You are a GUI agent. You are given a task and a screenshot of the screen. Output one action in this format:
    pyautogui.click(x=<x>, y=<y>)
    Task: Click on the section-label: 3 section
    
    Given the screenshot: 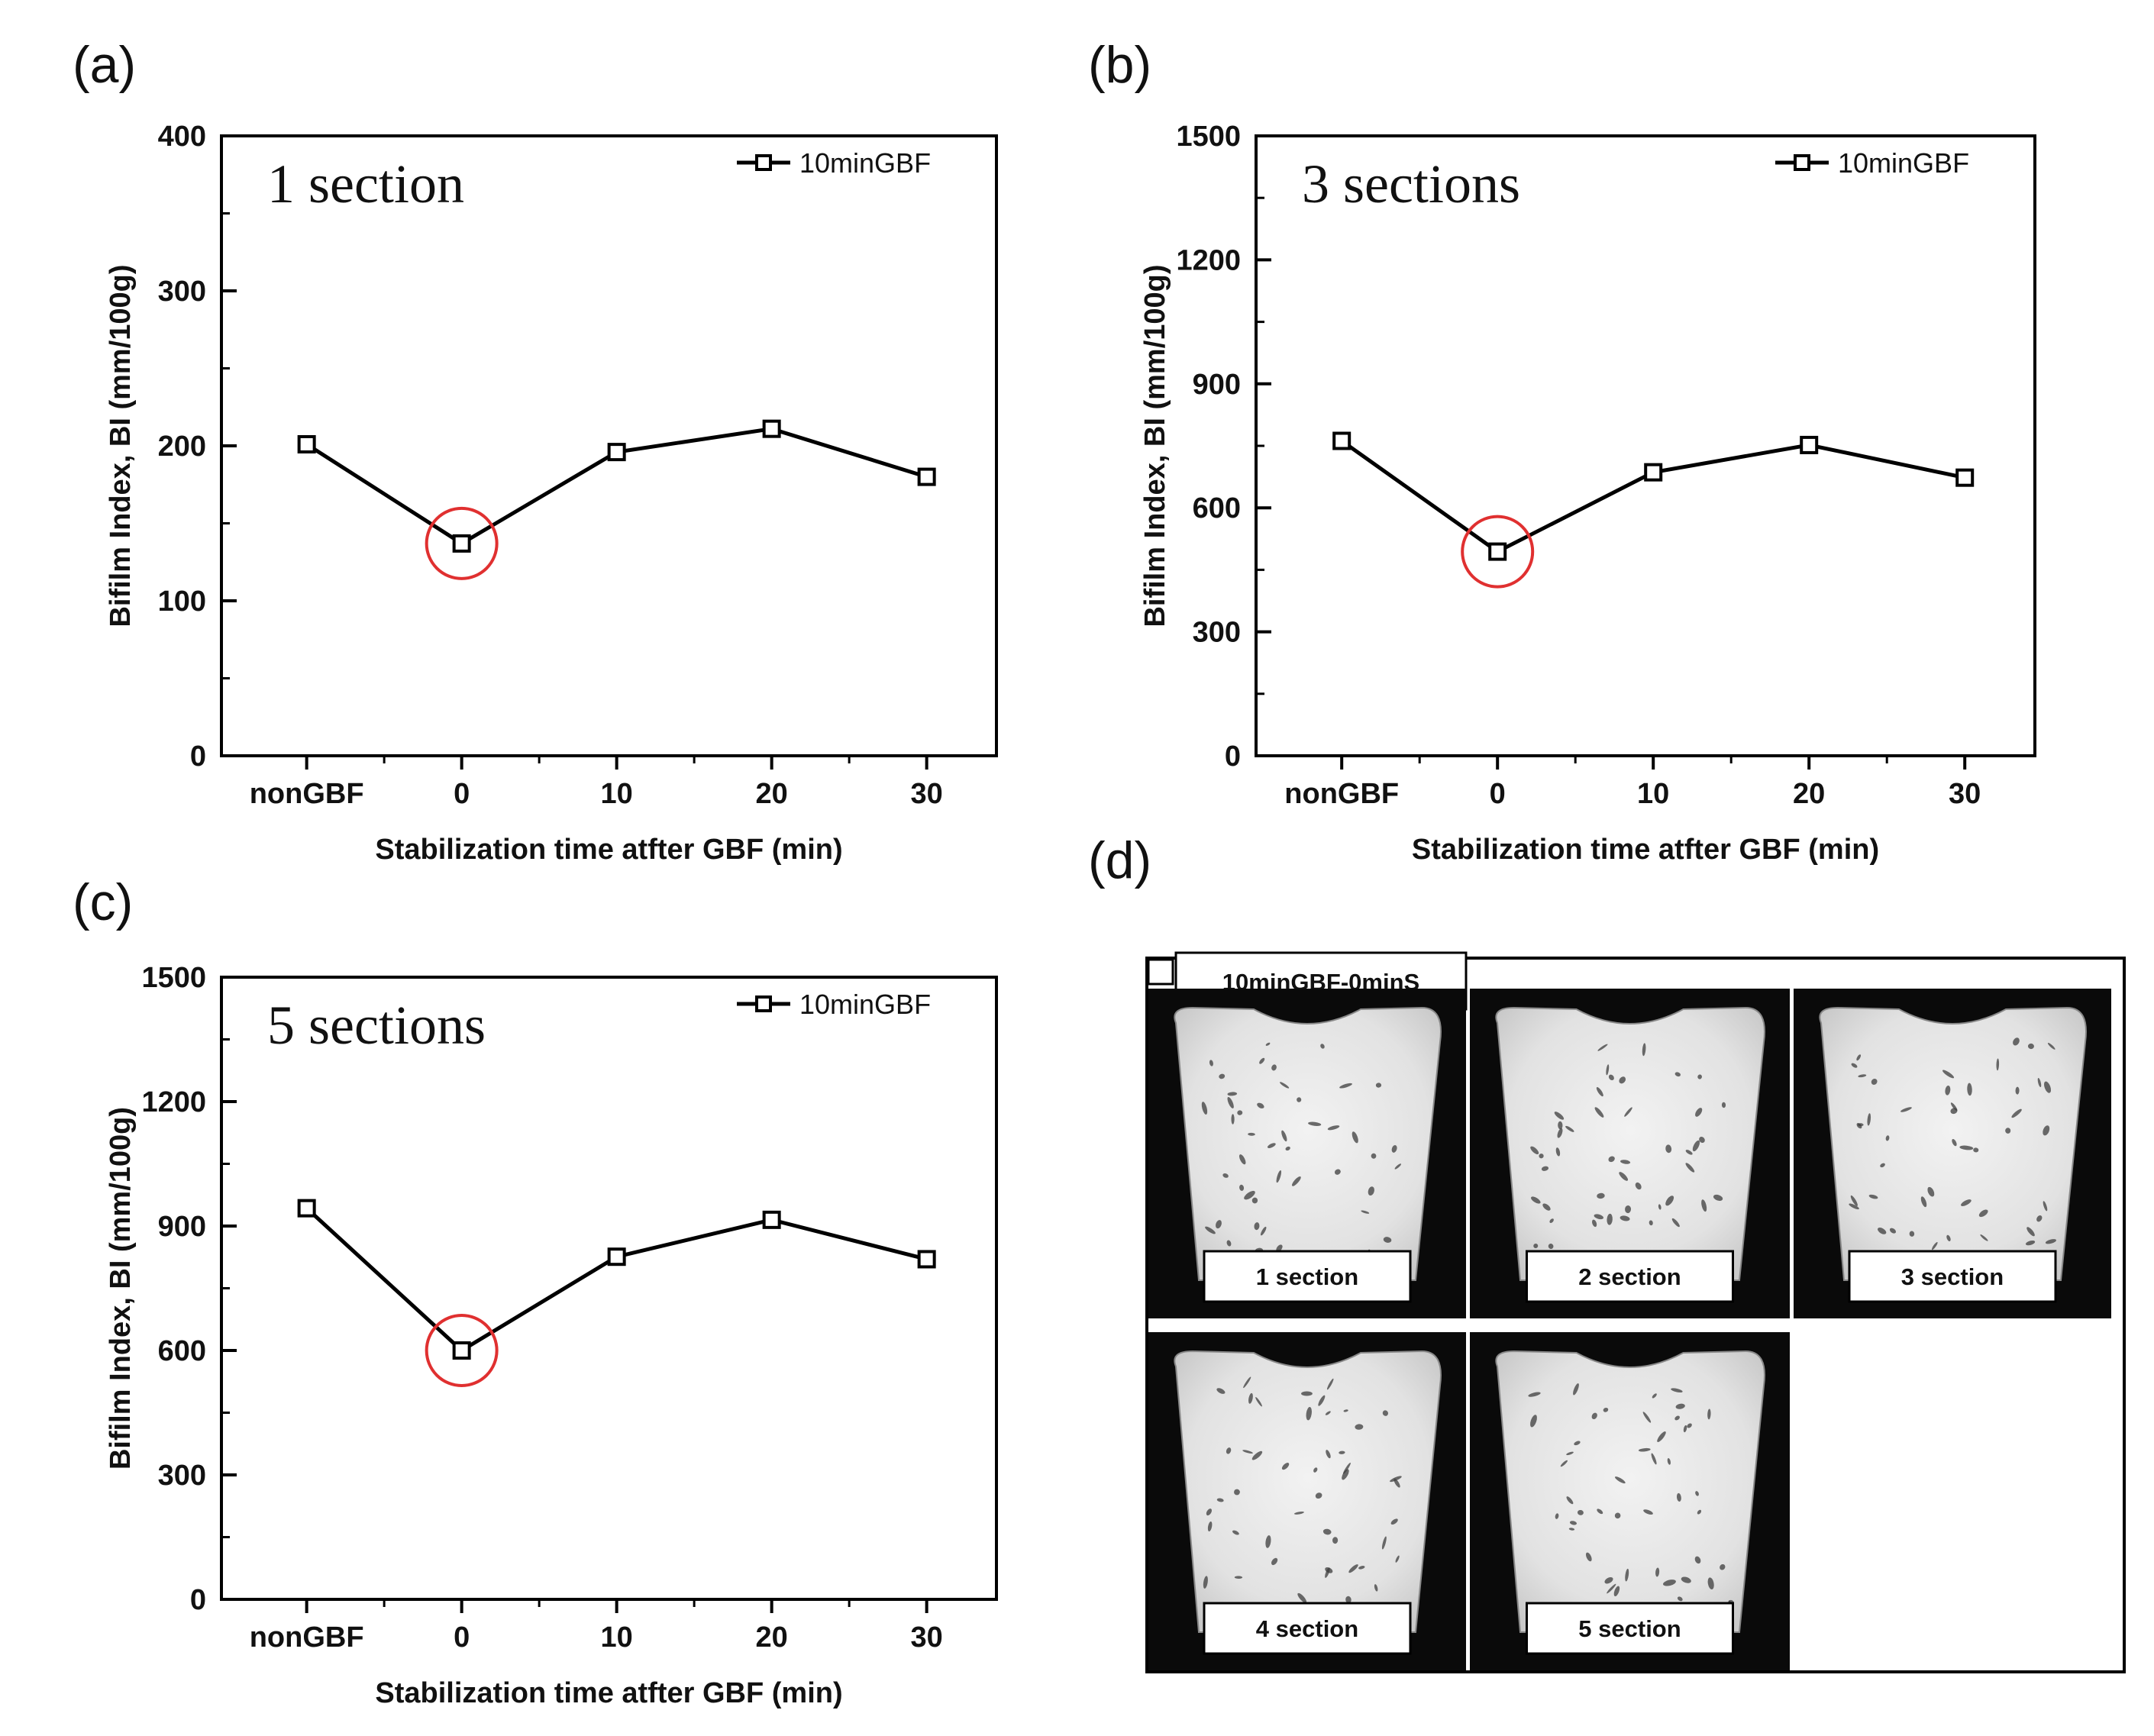 What is the action you would take?
    pyautogui.click(x=1952, y=1276)
    